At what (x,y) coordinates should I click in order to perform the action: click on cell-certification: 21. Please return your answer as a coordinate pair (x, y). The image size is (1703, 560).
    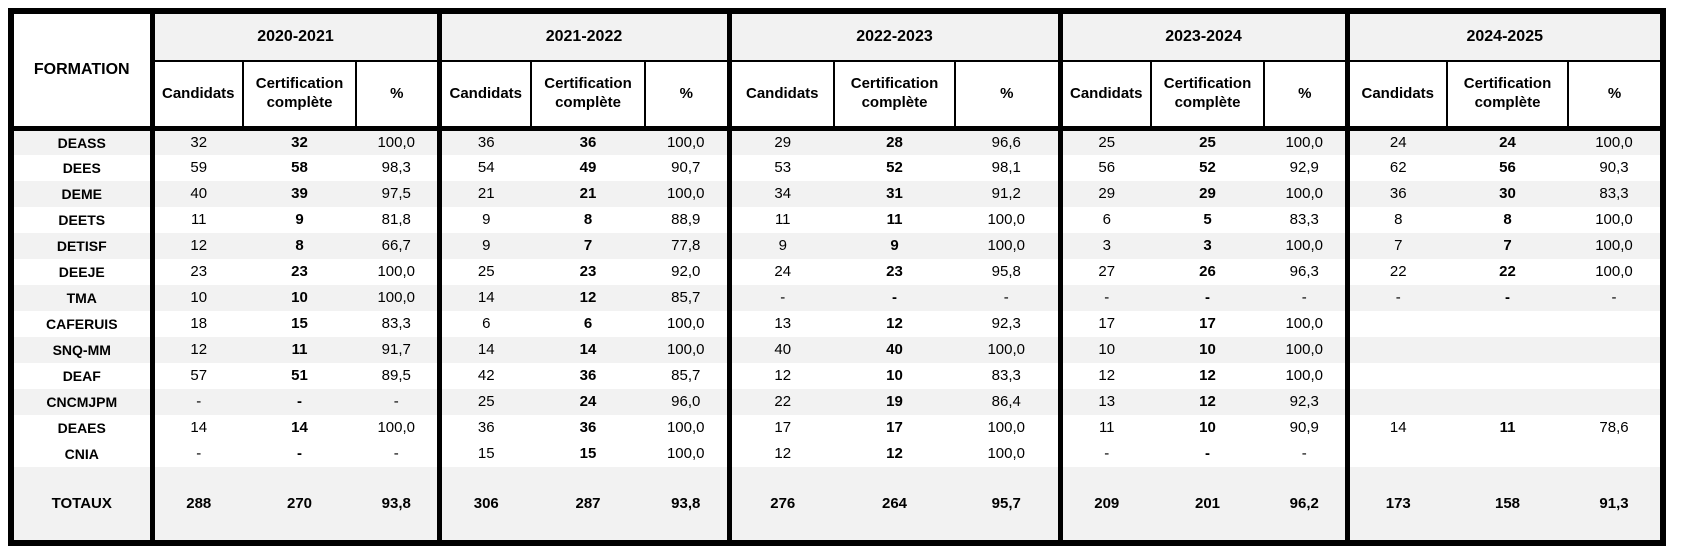
    Looking at the image, I should click on (588, 193).